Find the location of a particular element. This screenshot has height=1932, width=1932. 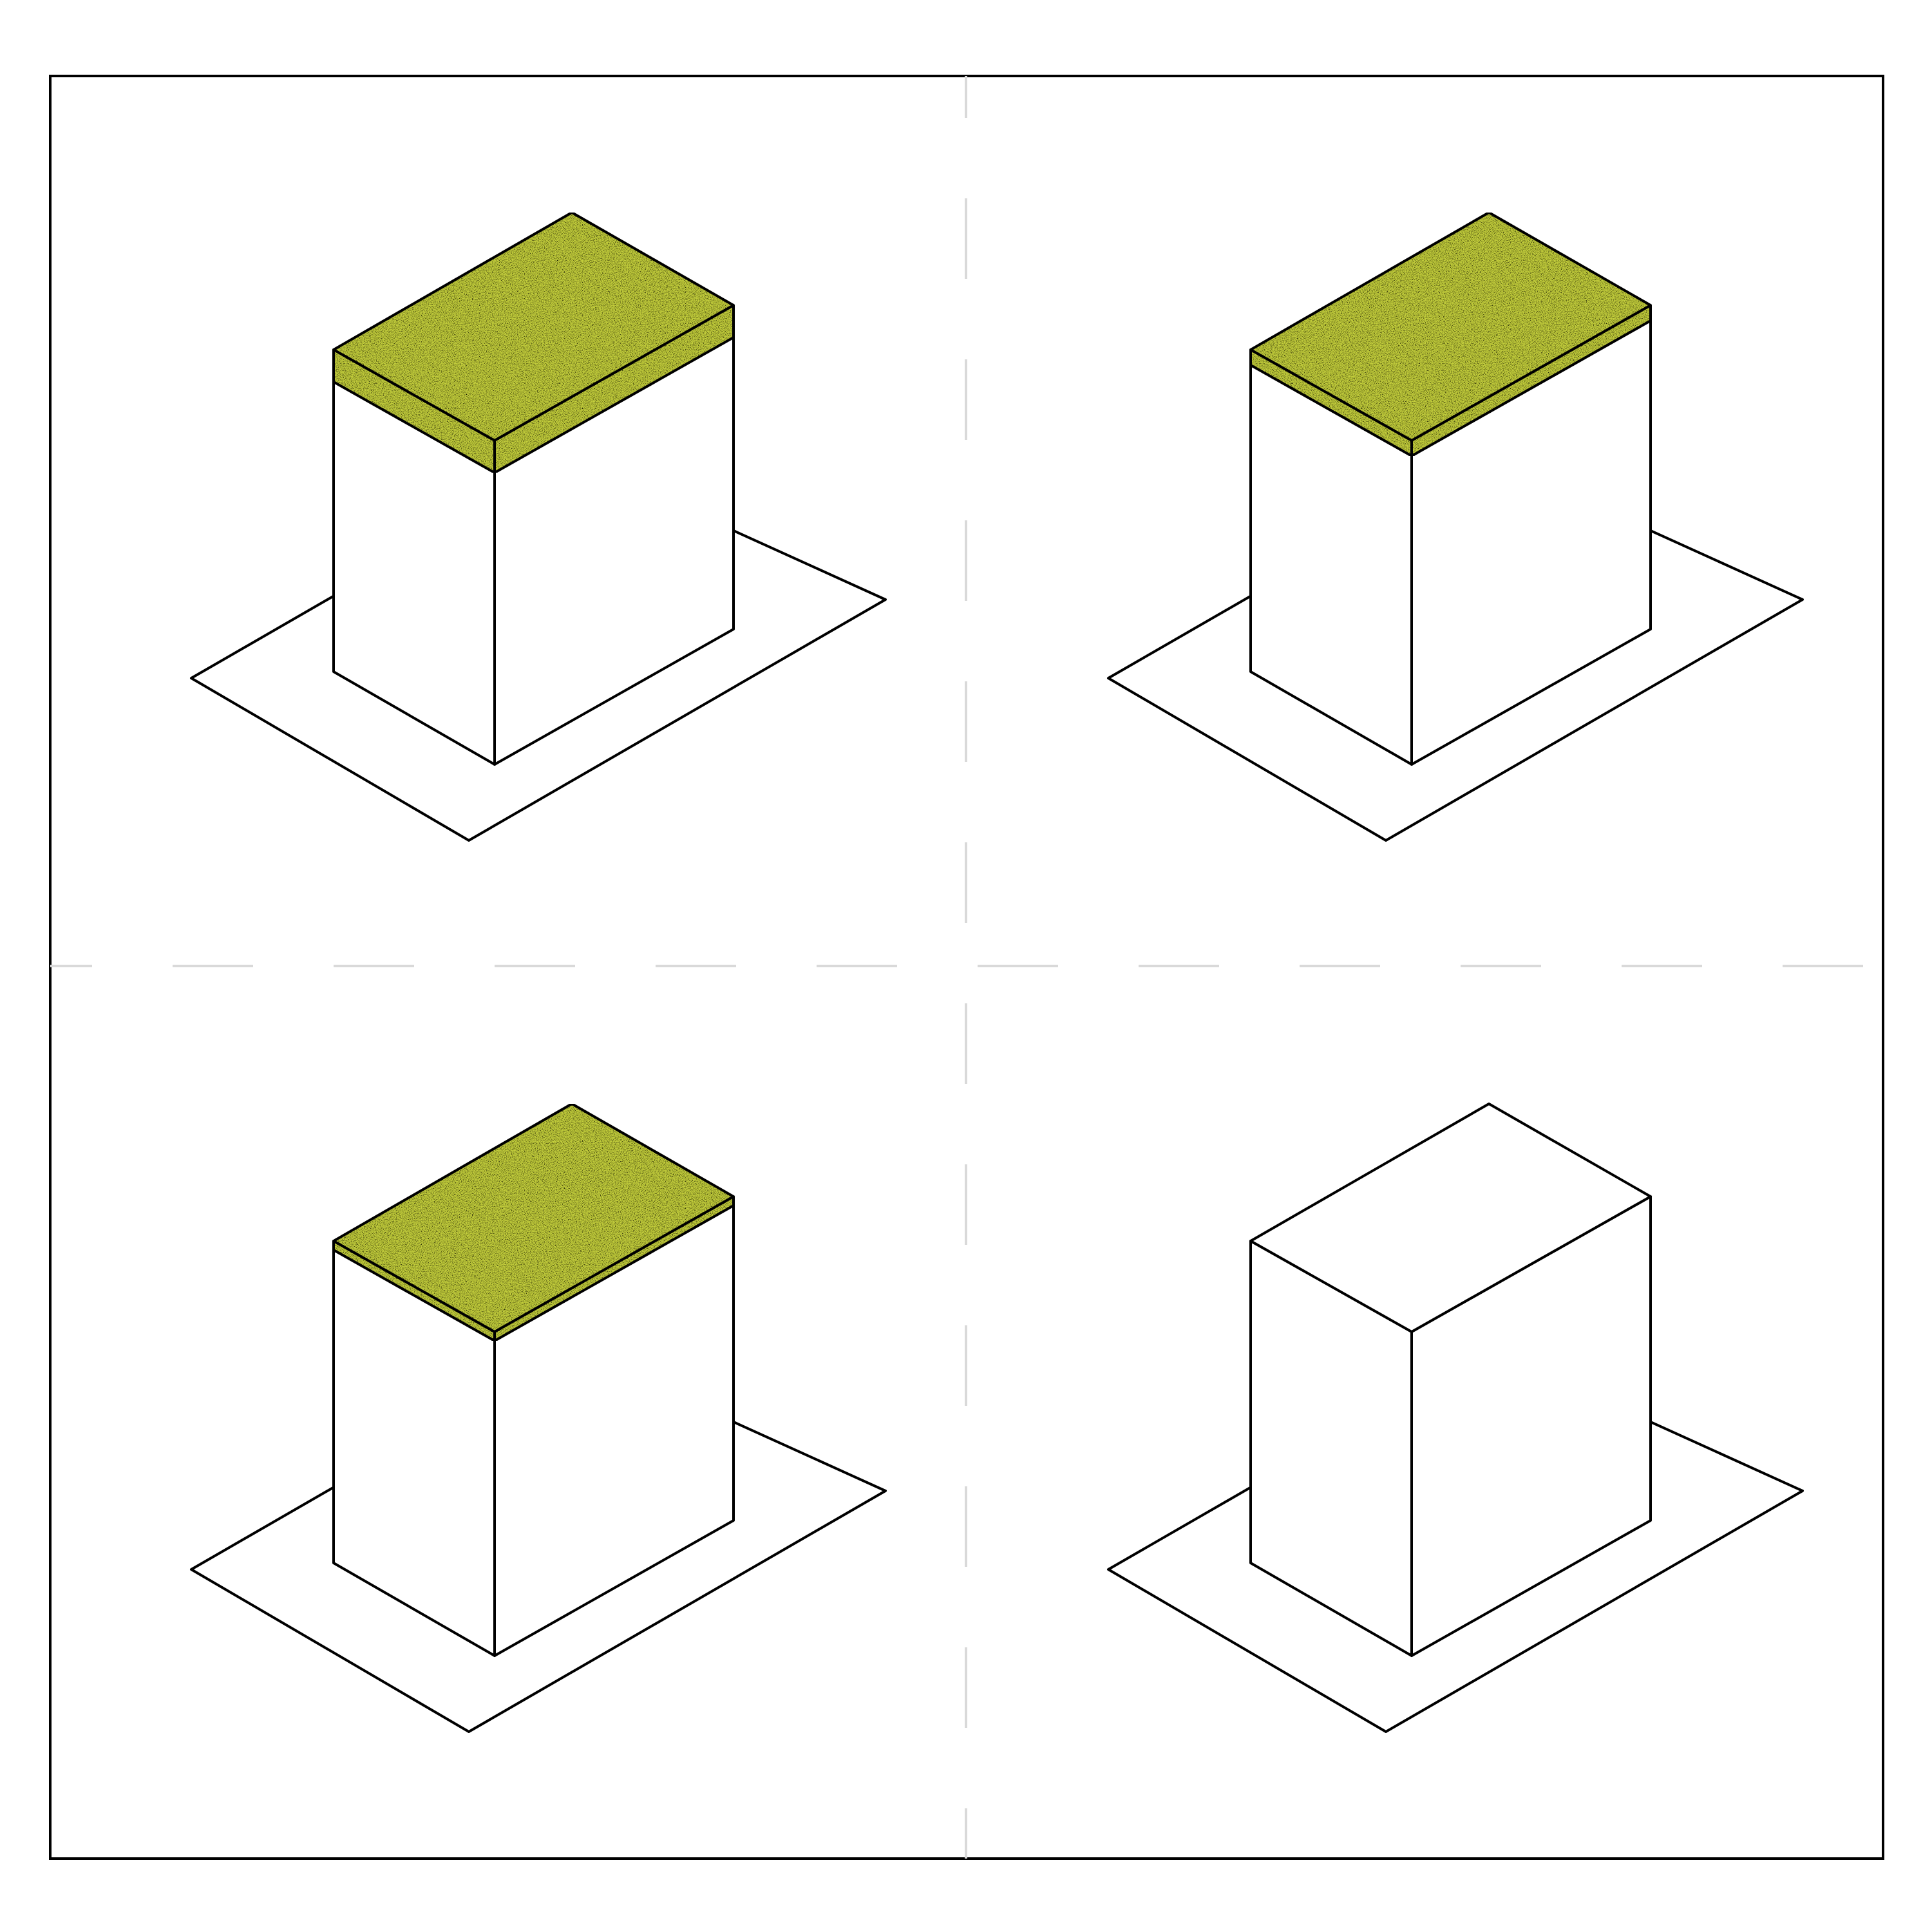

building-roof-top is located at coordinates (1450, 1218).